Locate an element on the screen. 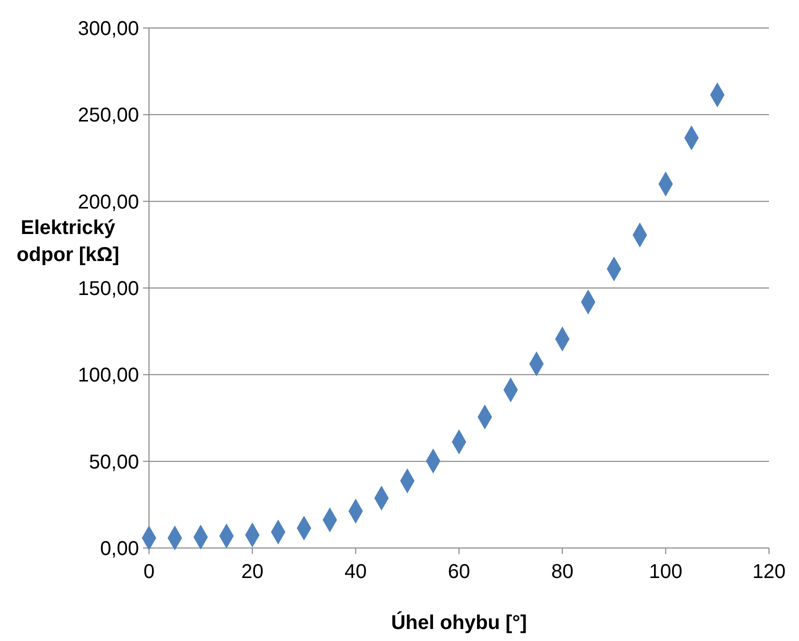 This screenshot has height=641, width=799. x-tick-label: 40 is located at coordinates (355, 572).